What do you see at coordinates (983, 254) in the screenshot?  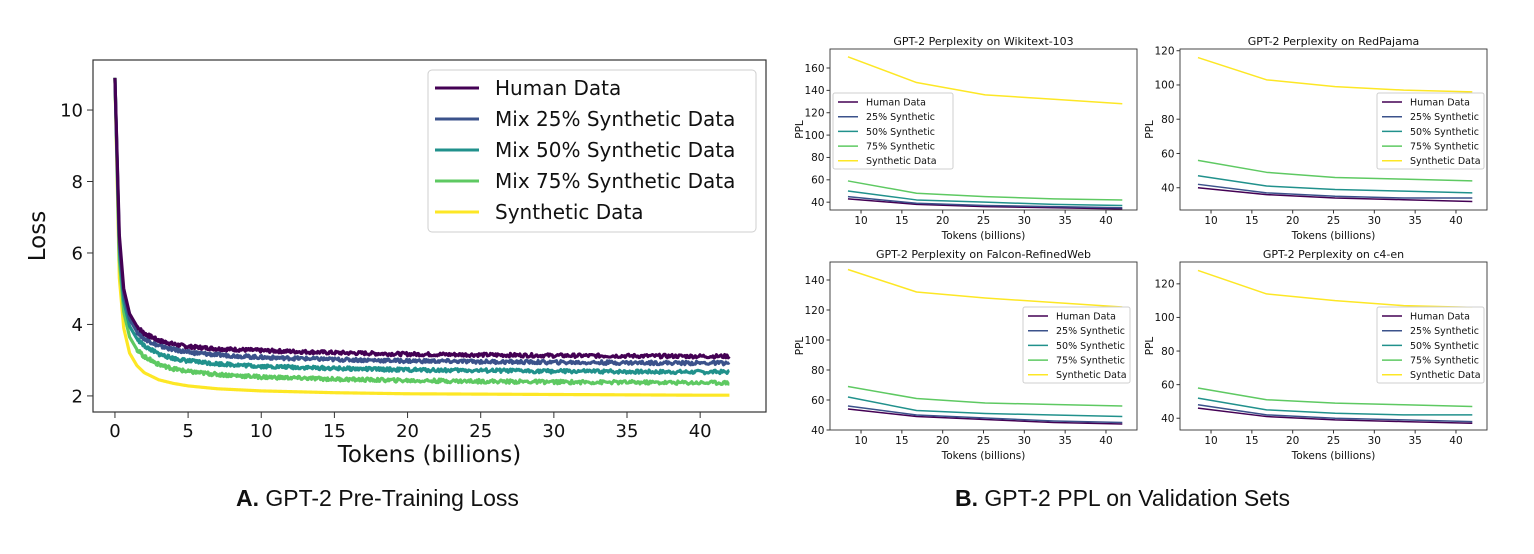 I see `chart-title-falcon: GPT-2 Perplexity on Falcon-RefinedWeb` at bounding box center [983, 254].